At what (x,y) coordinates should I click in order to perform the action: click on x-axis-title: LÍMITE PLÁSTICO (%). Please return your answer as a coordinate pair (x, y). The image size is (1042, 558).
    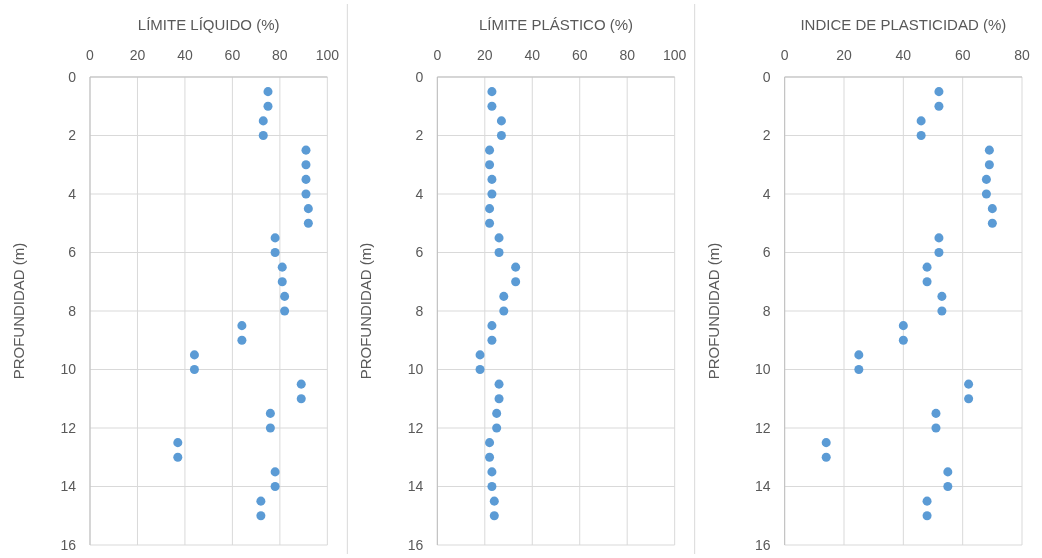
    Looking at the image, I should click on (556, 24).